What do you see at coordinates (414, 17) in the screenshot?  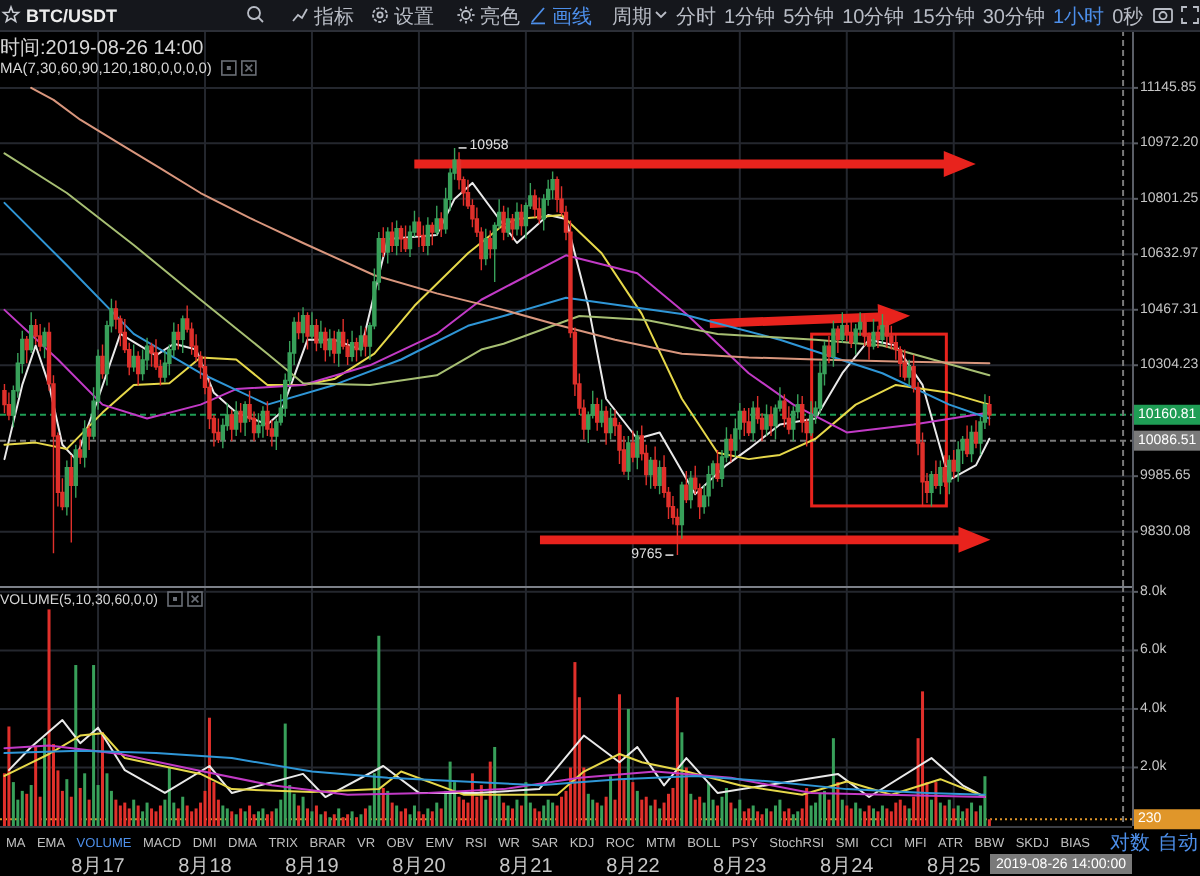 I see `text: 设置` at bounding box center [414, 17].